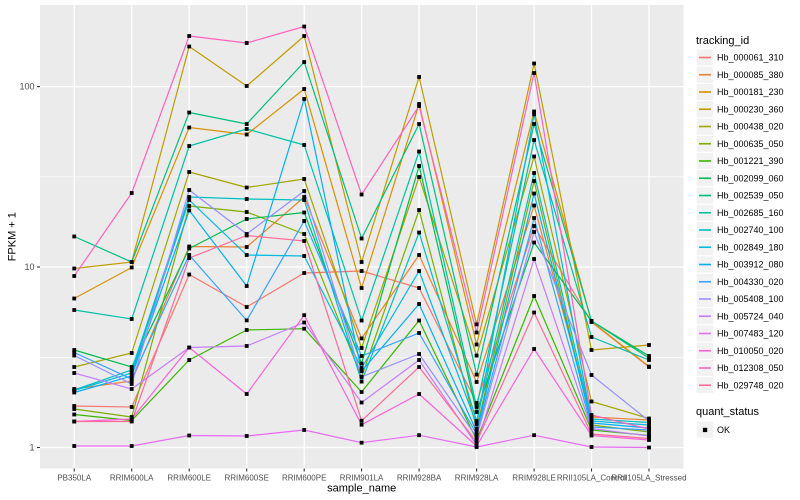 The width and height of the screenshot is (800, 500). I want to click on svg-text: sample_name, so click(361, 489).